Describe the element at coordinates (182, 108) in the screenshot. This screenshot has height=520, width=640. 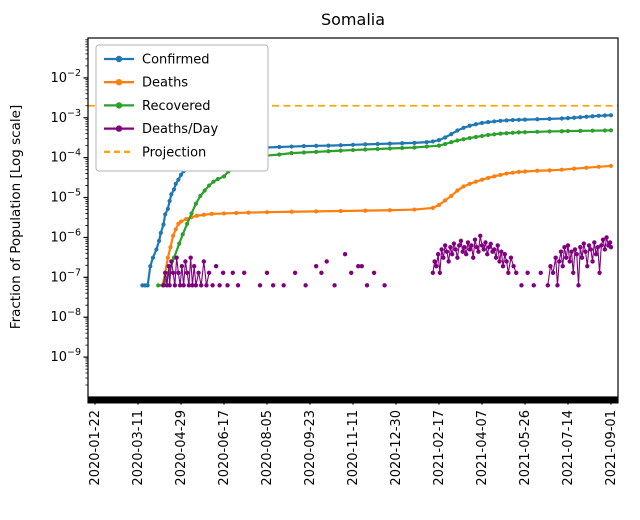
I see `legend-box` at that location.